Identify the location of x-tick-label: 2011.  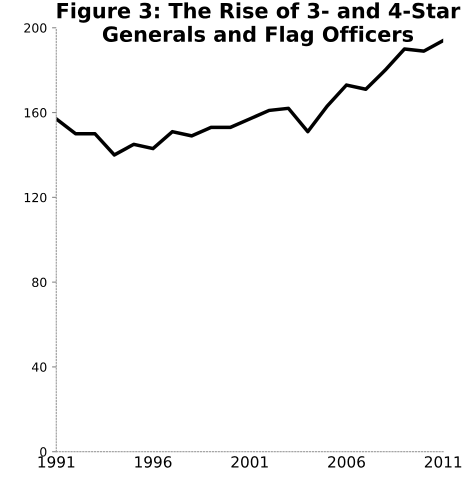
(443, 462).